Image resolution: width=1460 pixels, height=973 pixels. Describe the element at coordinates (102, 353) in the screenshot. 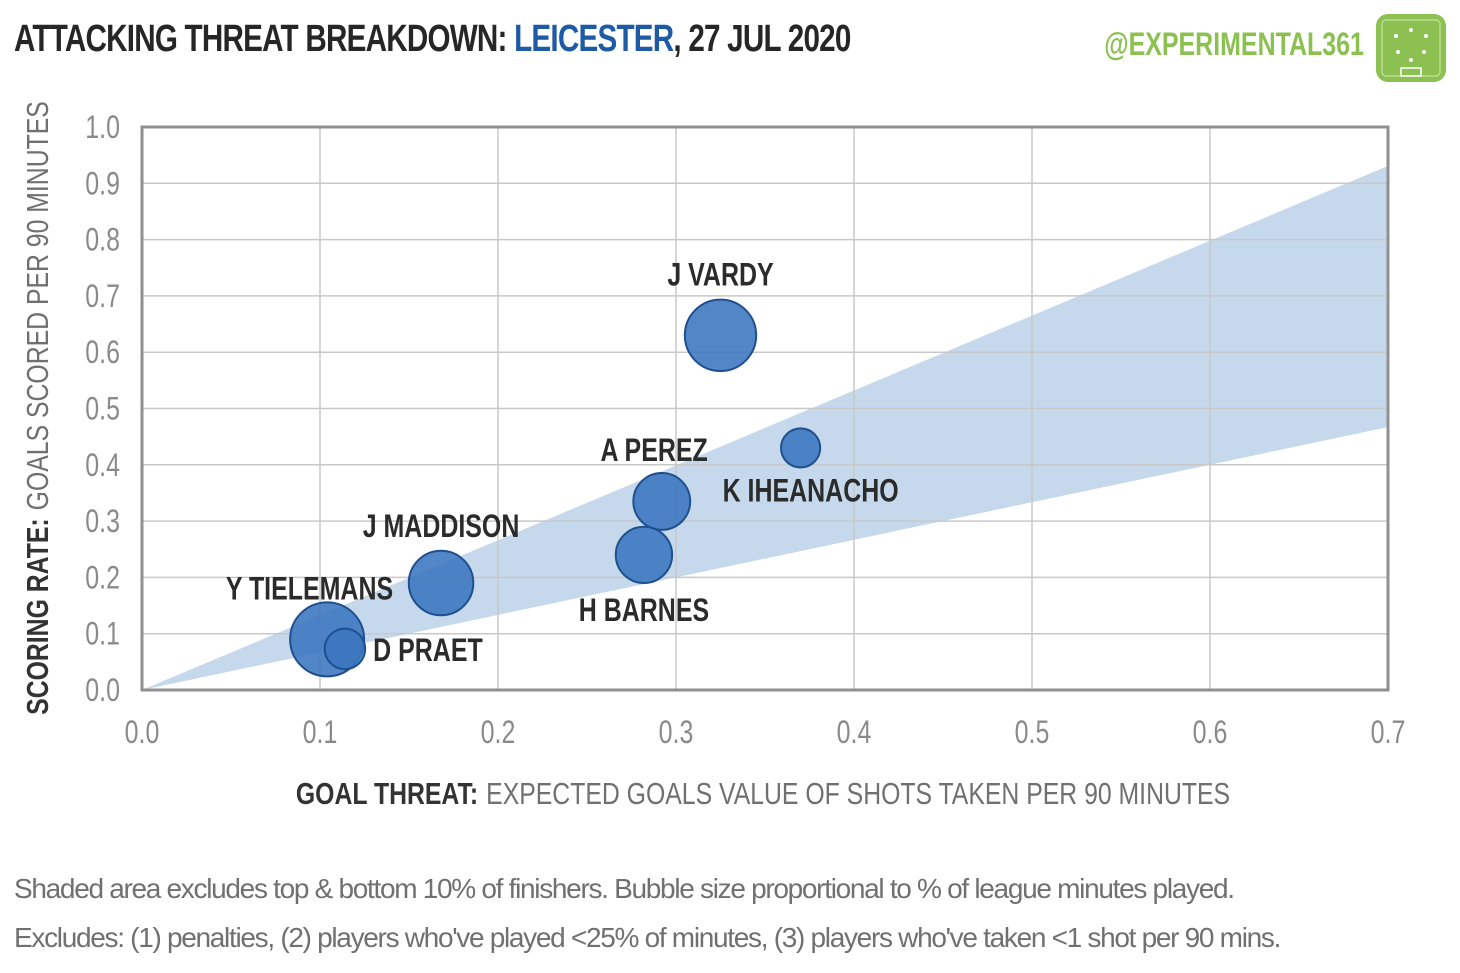

I see `y-tick-label: 0.6` at that location.